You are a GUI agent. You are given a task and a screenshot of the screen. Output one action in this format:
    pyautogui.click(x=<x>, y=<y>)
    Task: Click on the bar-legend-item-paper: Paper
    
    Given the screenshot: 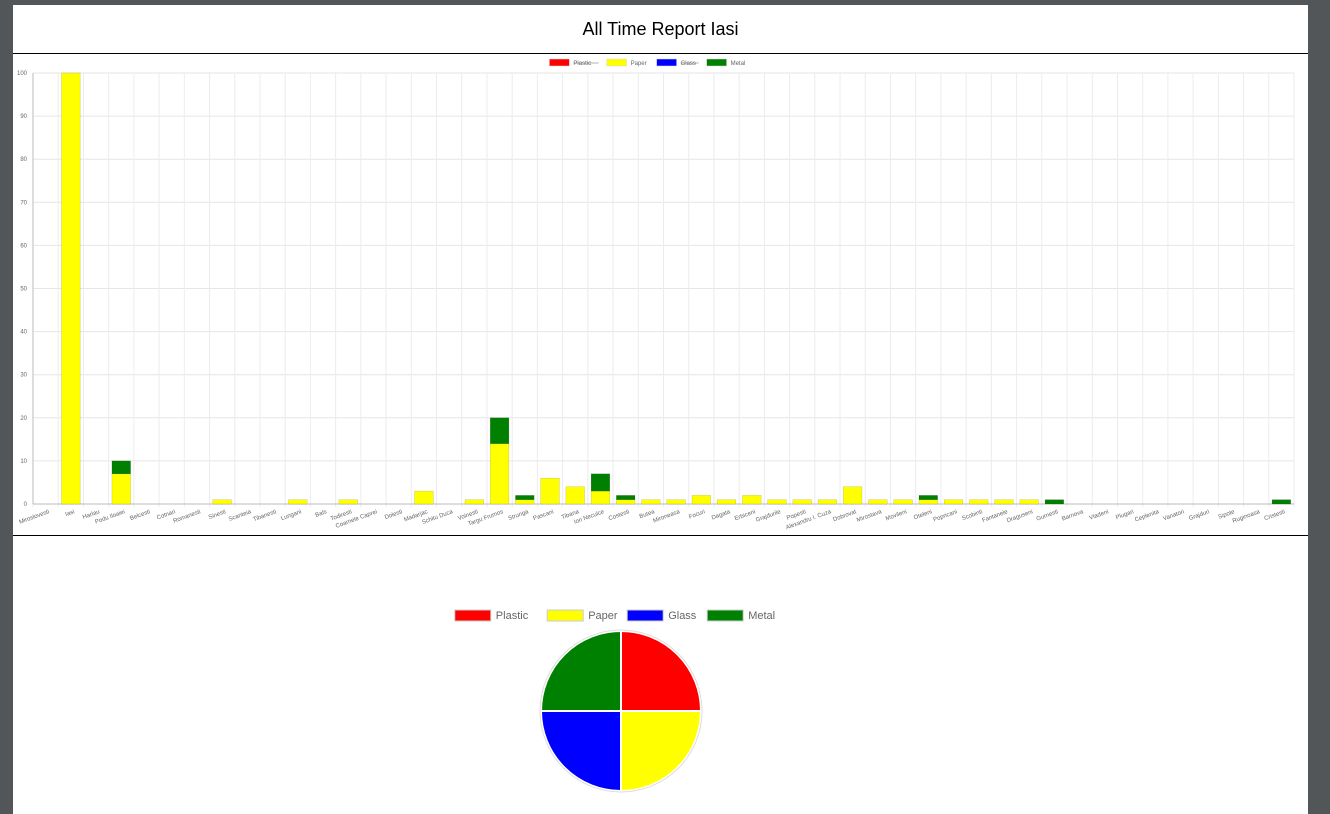 What is the action you would take?
    pyautogui.click(x=626, y=62)
    